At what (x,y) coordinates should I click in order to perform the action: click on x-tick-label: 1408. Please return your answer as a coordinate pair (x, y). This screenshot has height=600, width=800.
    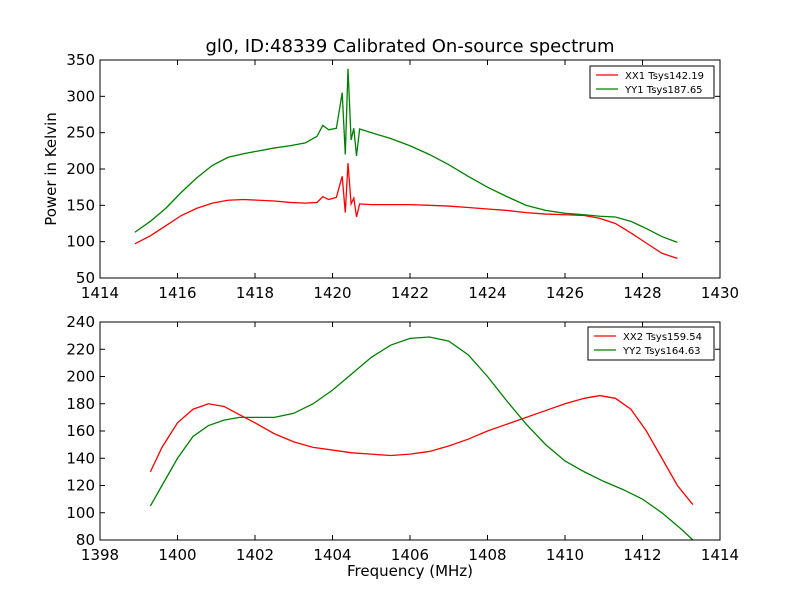
    Looking at the image, I should click on (487, 555).